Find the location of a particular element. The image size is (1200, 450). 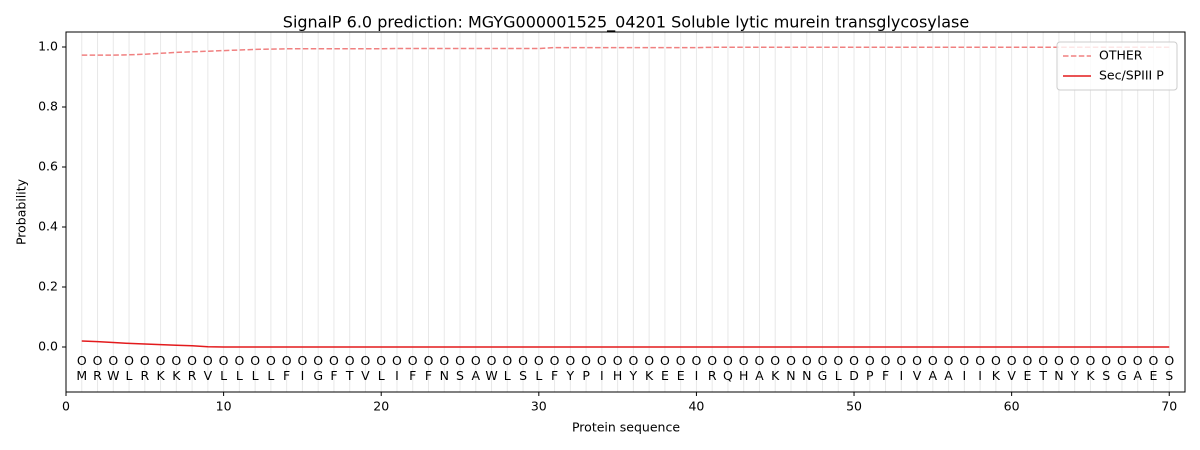

legend-box is located at coordinates (1117, 66).